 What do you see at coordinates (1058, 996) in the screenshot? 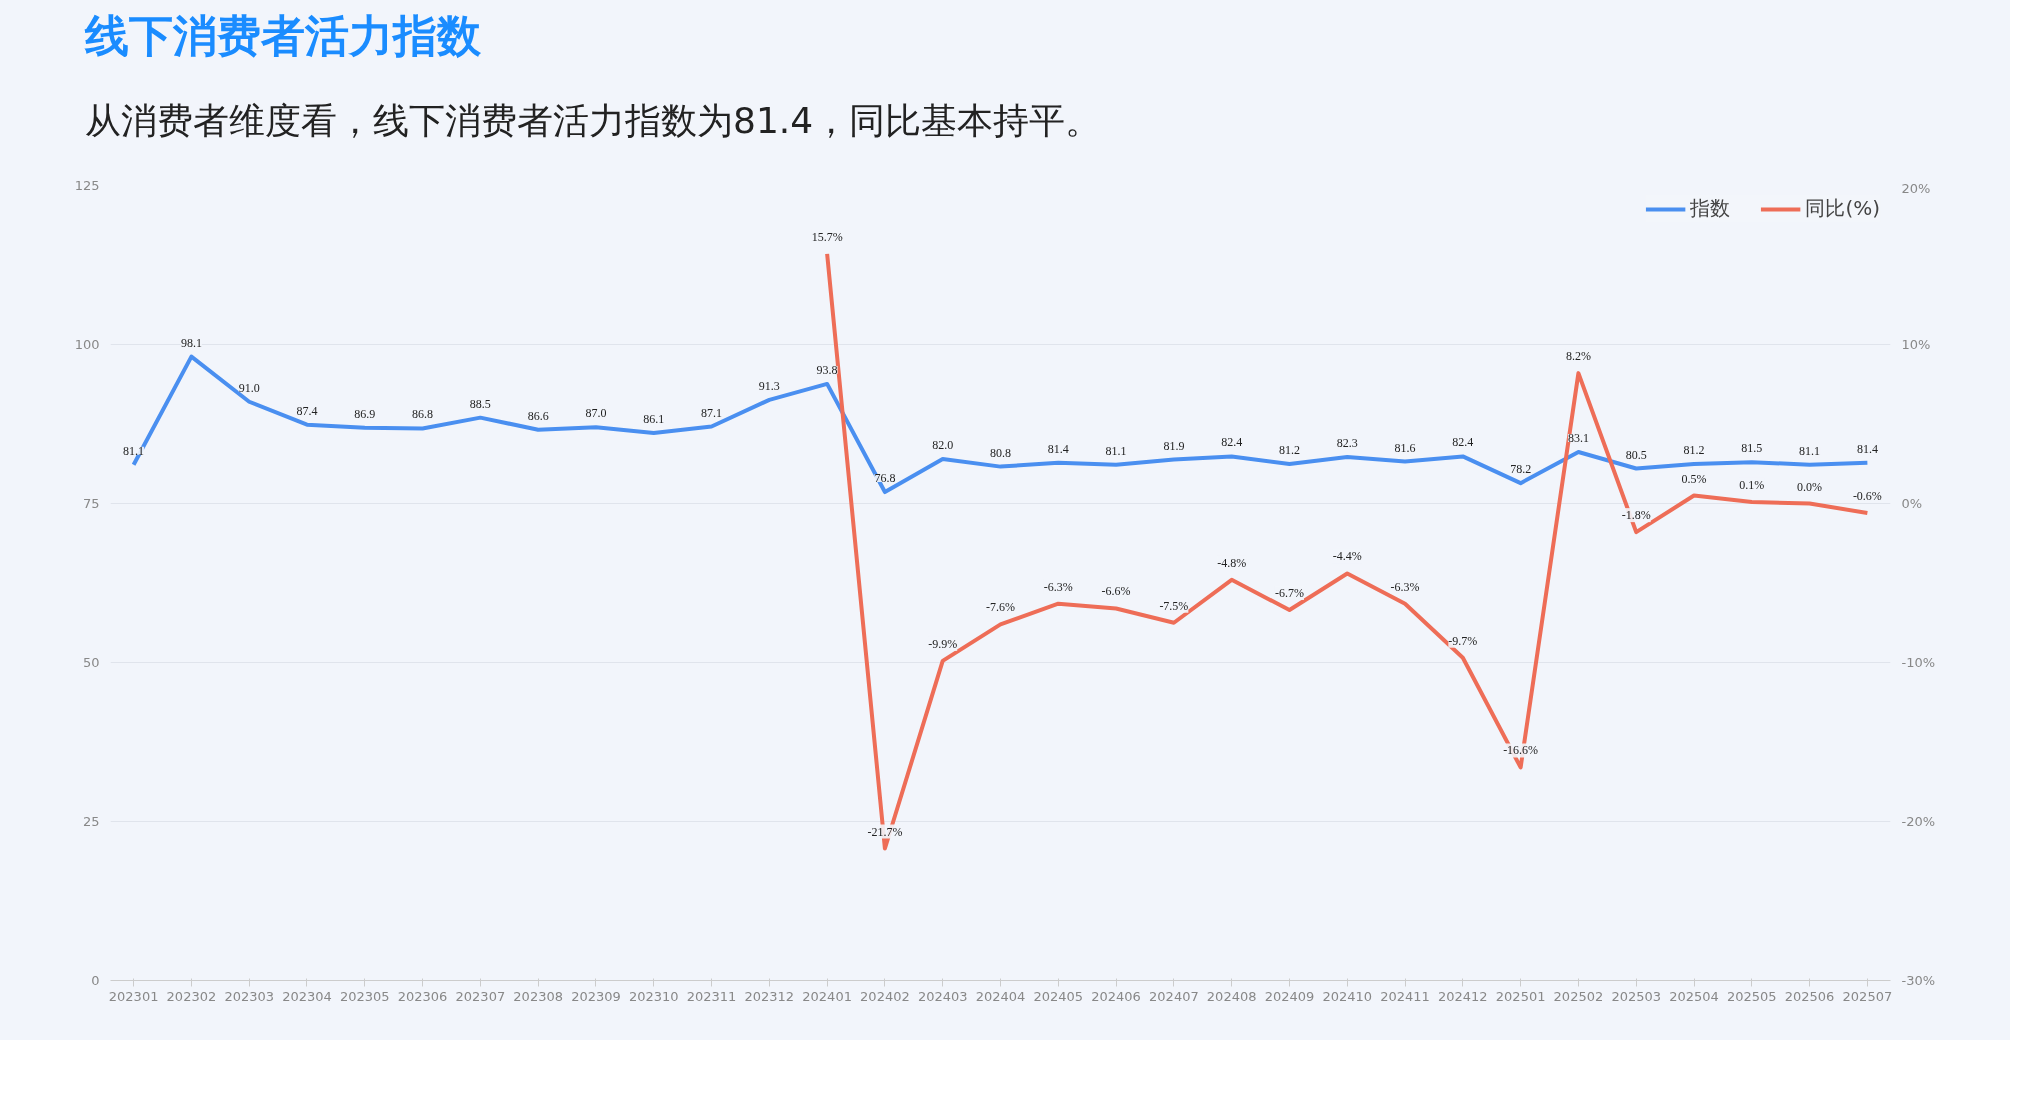
I see `x-tick-label: 202405` at bounding box center [1058, 996].